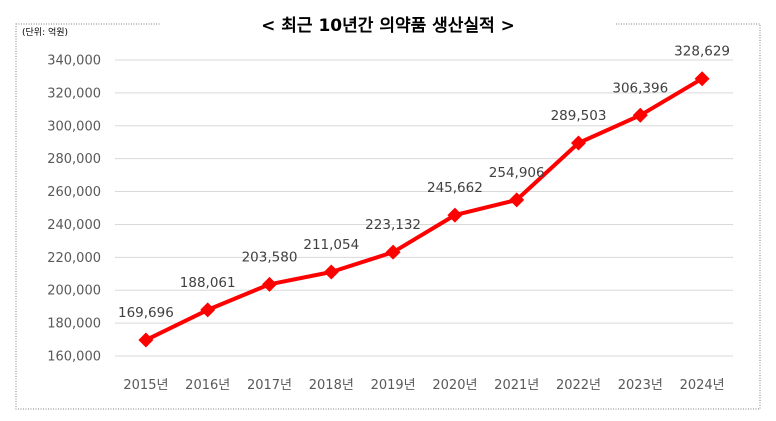 This screenshot has height=421, width=776. I want to click on data-value-label: 203,580, so click(270, 257).